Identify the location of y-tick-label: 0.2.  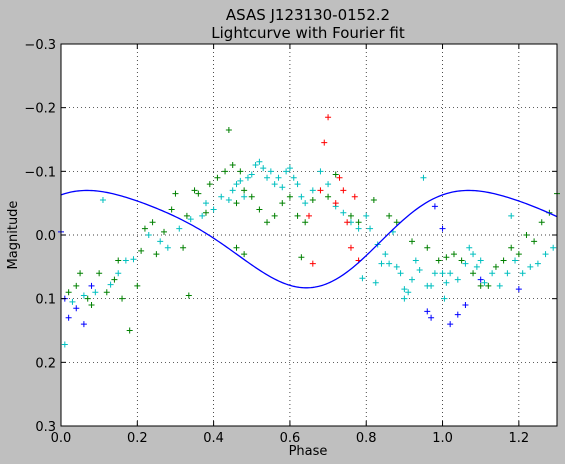
(45, 363).